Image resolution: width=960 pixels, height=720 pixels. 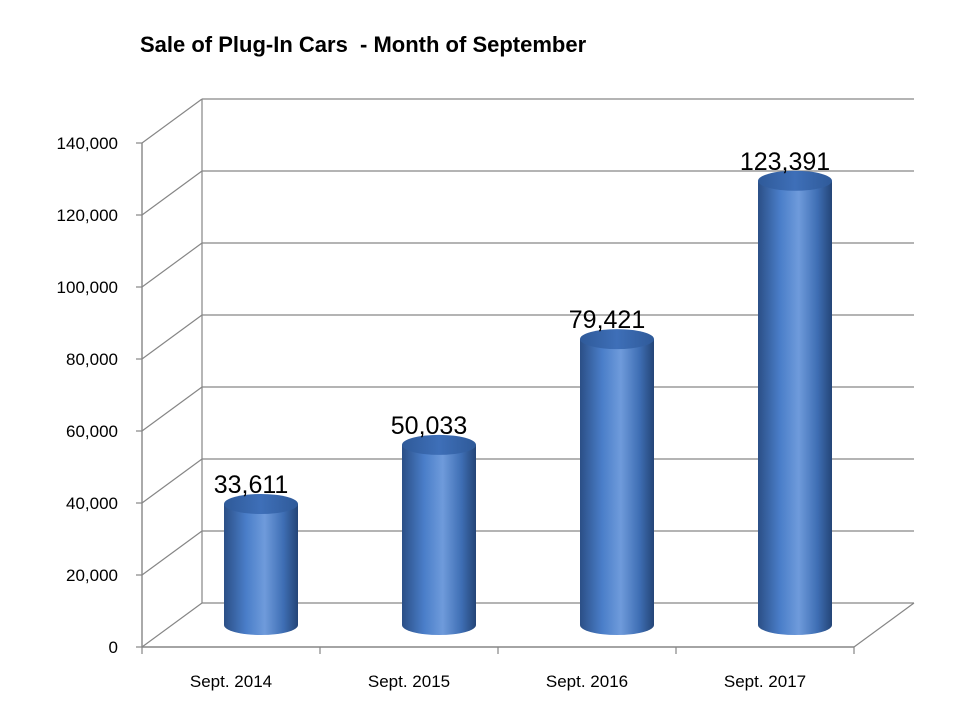 I want to click on data-label: 33,611, so click(x=251, y=485).